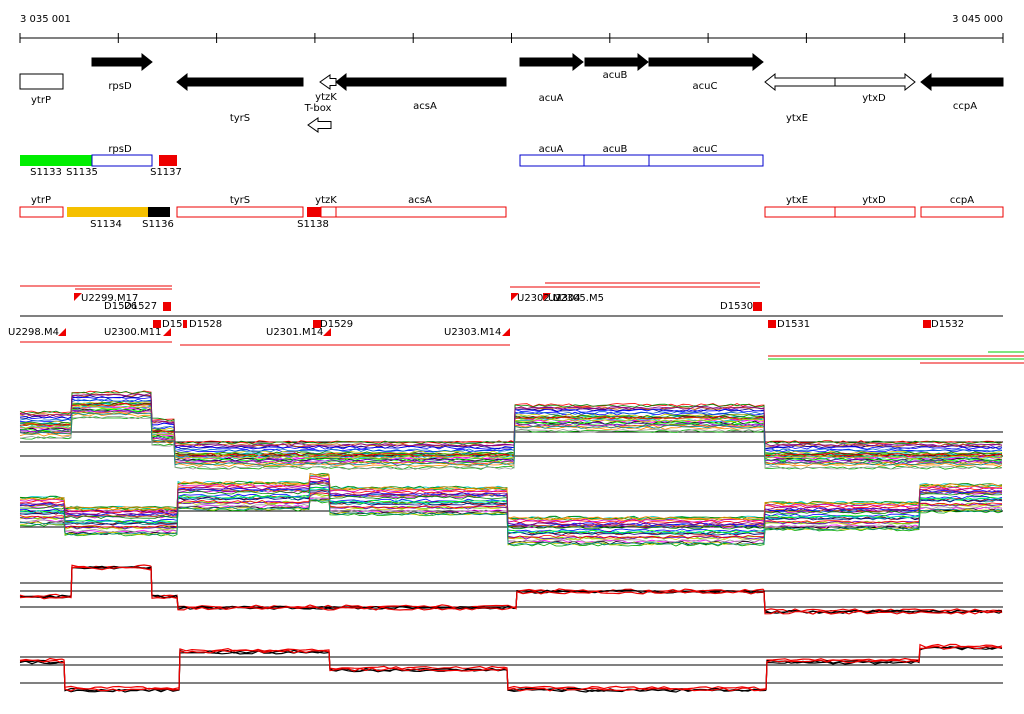  Describe the element at coordinates (109, 298) in the screenshot. I see `probe-label: U2299.M17` at that location.